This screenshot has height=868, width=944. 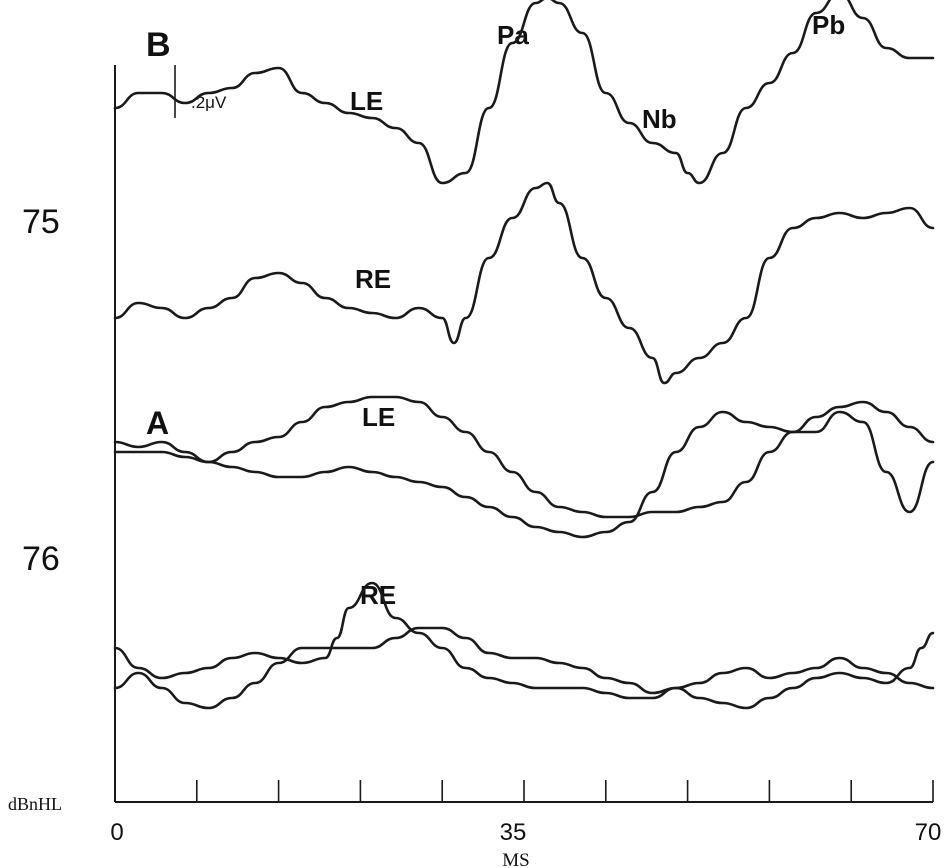 I want to click on scale-bar-label: .2μV, so click(x=209, y=102).